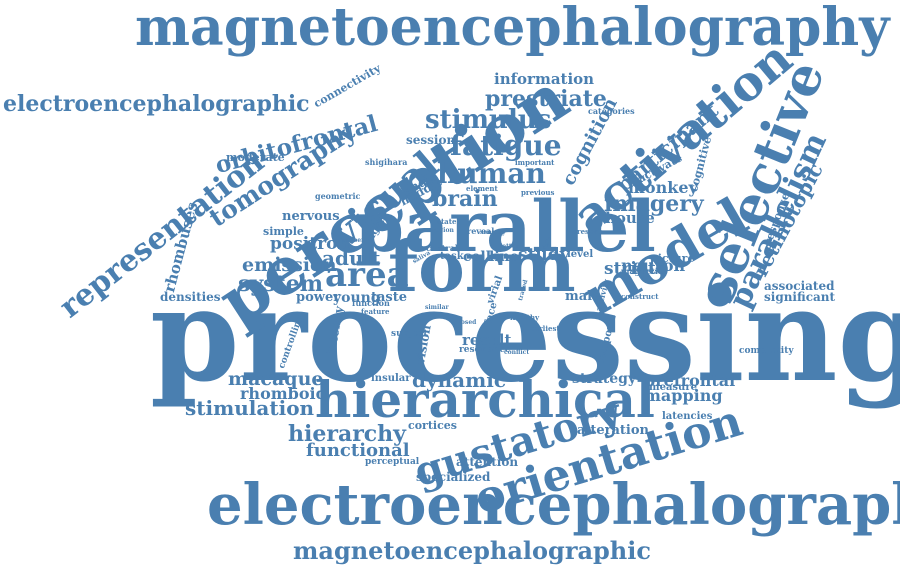  Describe the element at coordinates (443, 230) in the screenshot. I see `cloud-word: region` at that location.